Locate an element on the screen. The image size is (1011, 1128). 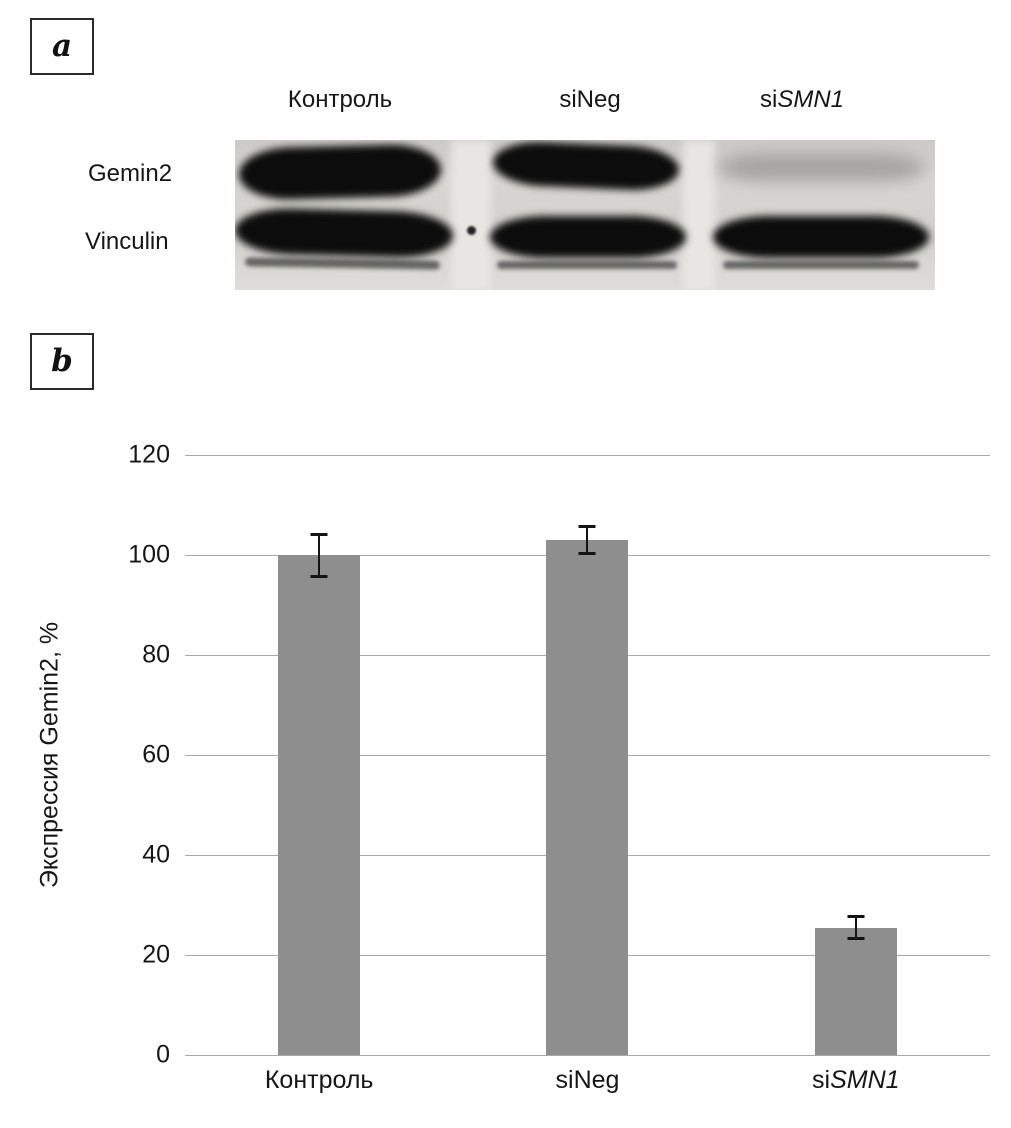
blot-artifact-dot is located at coordinates (471, 230).